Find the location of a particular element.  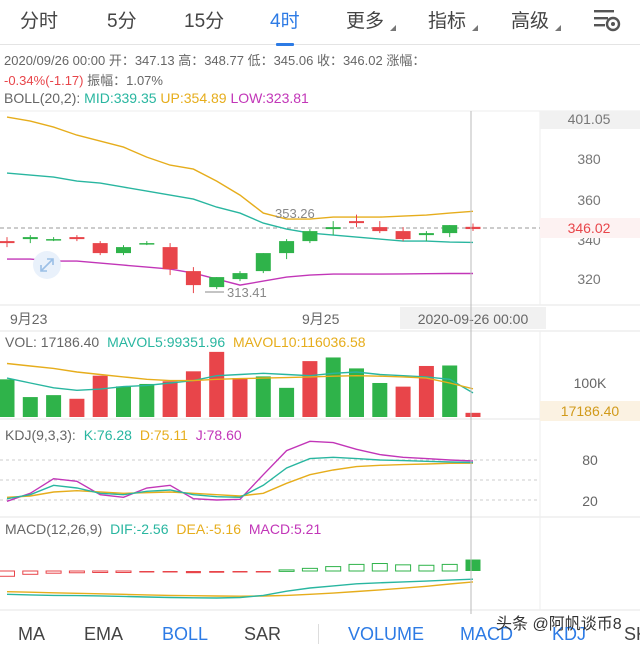

indicator-sk: SK is located at coordinates (632, 634).